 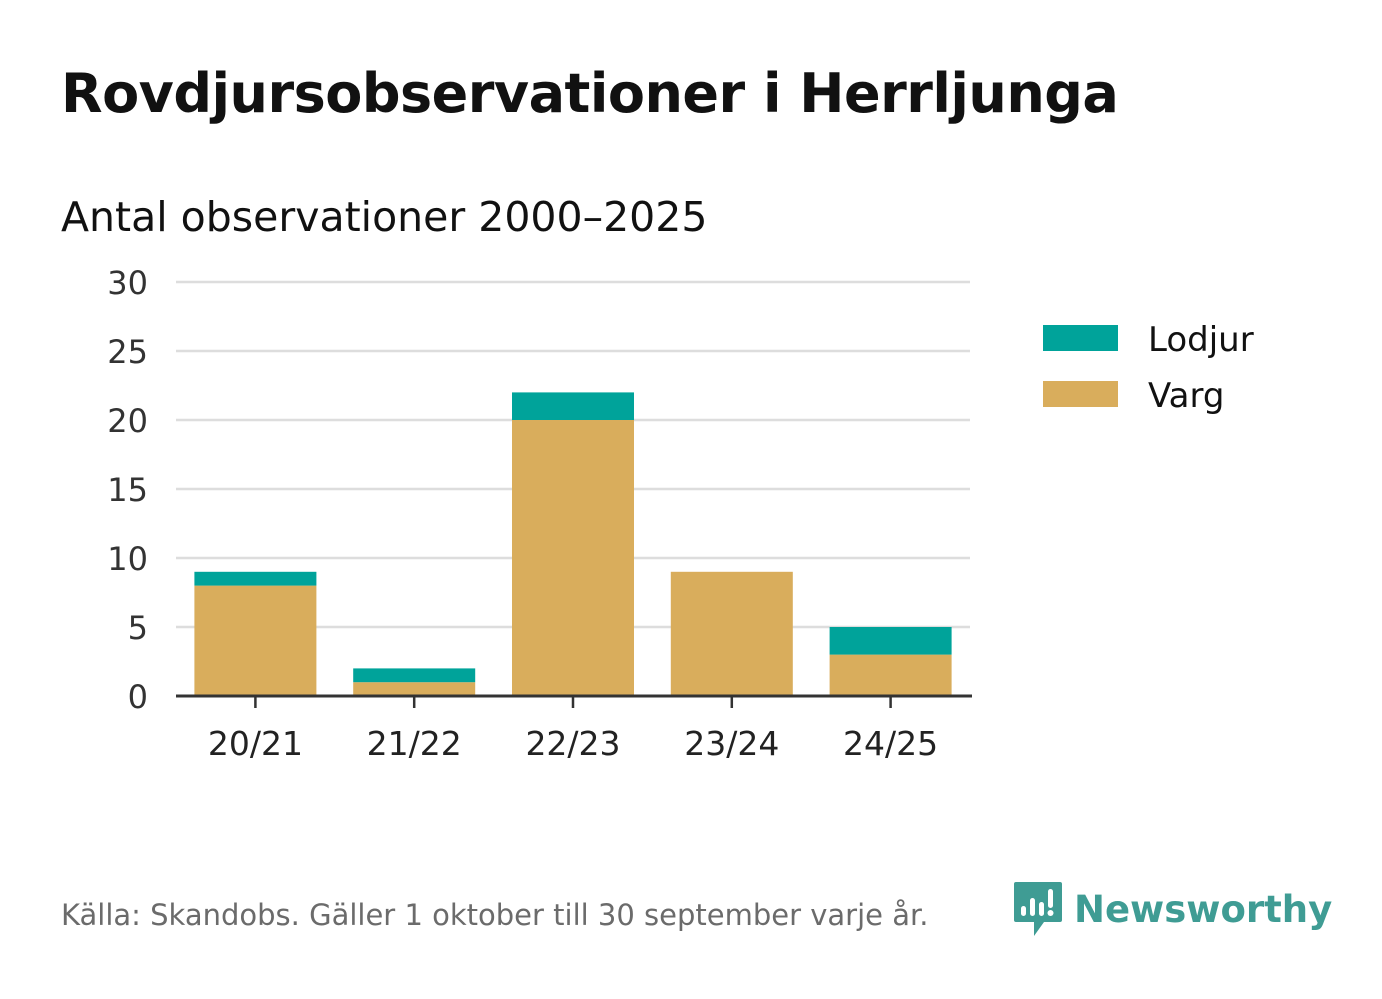 I want to click on newsworthy-logo: Newsworthy, so click(x=1172, y=909).